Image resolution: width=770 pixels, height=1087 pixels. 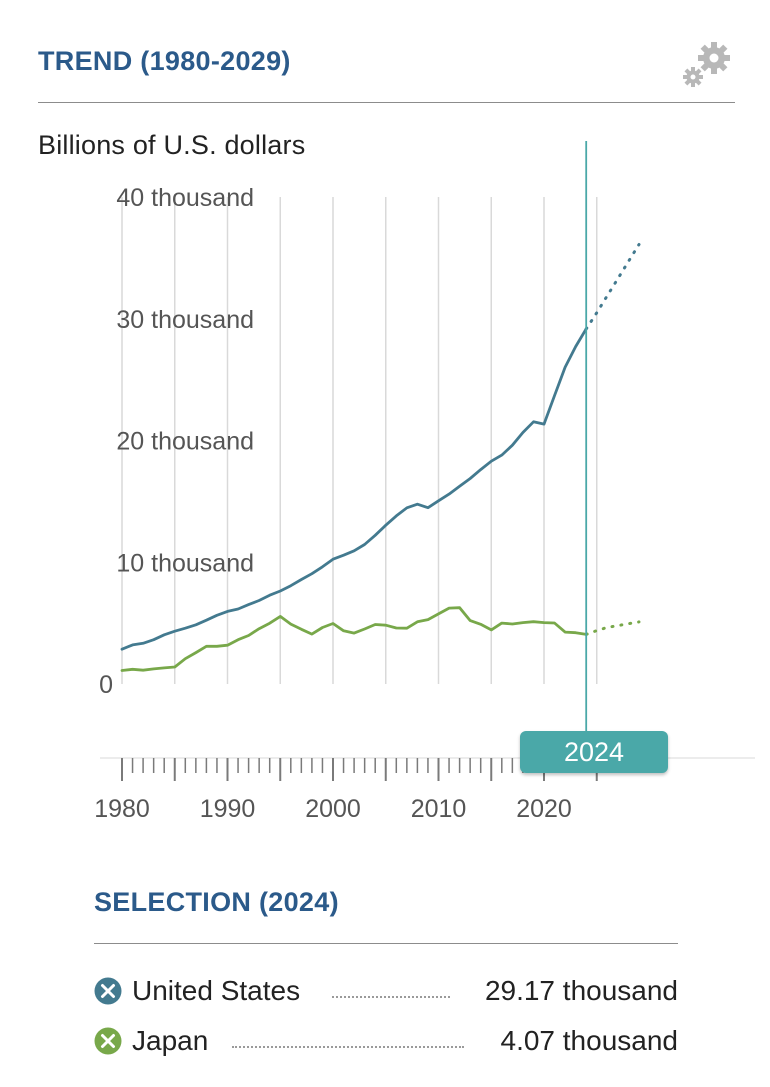 I want to click on legend-item-name: United States, so click(x=216, y=990).